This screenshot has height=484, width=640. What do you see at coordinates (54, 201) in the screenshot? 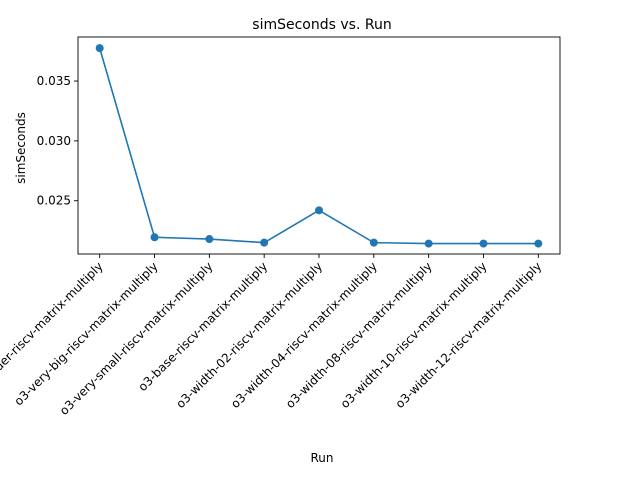
I see `y-tick-label: 0.025` at bounding box center [54, 201].